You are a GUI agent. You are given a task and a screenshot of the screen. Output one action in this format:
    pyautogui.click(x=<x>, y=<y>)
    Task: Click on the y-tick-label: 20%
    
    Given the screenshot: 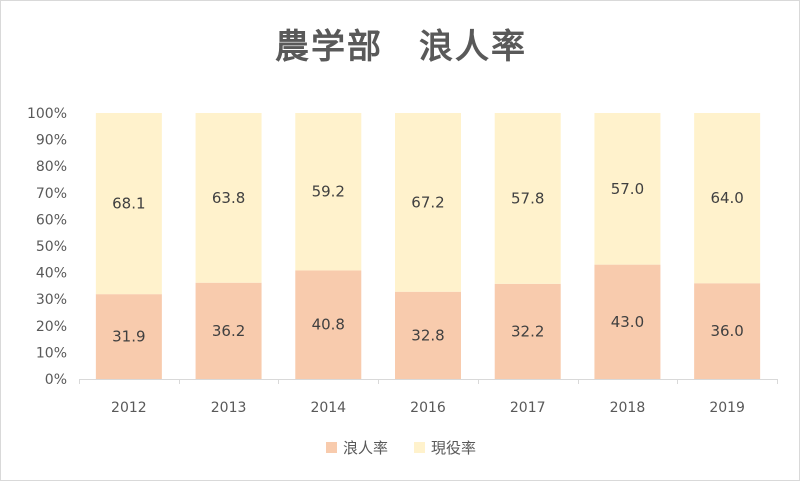 What is the action you would take?
    pyautogui.click(x=51, y=327)
    